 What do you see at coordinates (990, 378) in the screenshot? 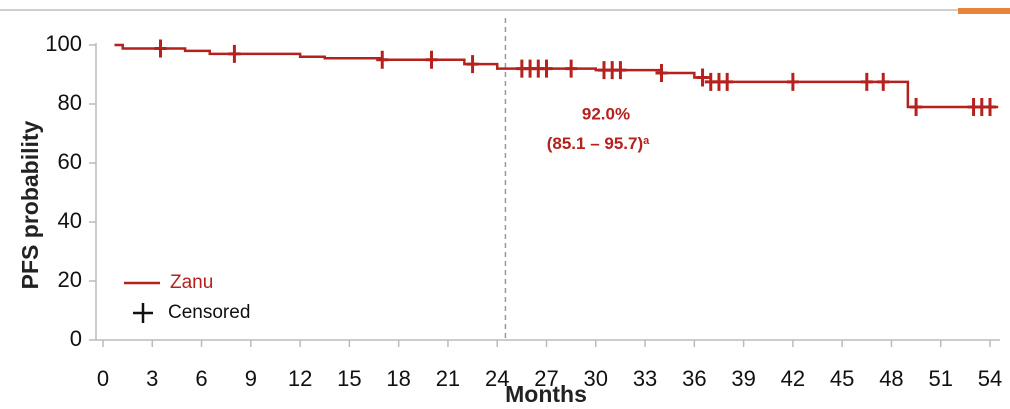
I see `x-tick-label: 54` at bounding box center [990, 378].